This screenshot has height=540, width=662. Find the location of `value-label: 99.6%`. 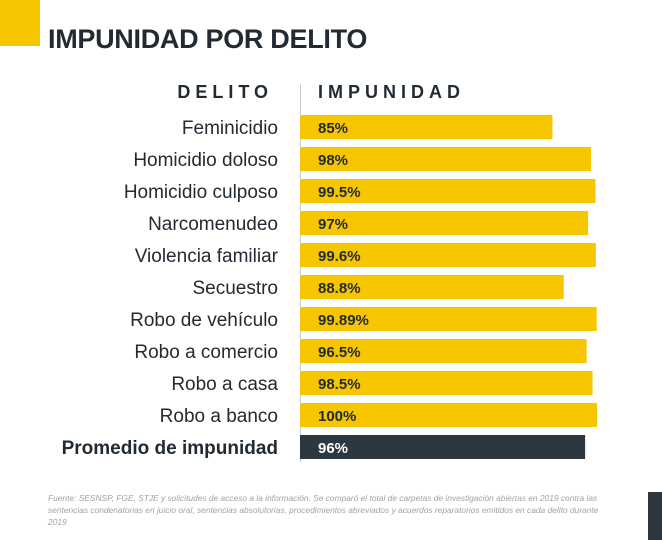

value-label: 99.6% is located at coordinates (339, 256).